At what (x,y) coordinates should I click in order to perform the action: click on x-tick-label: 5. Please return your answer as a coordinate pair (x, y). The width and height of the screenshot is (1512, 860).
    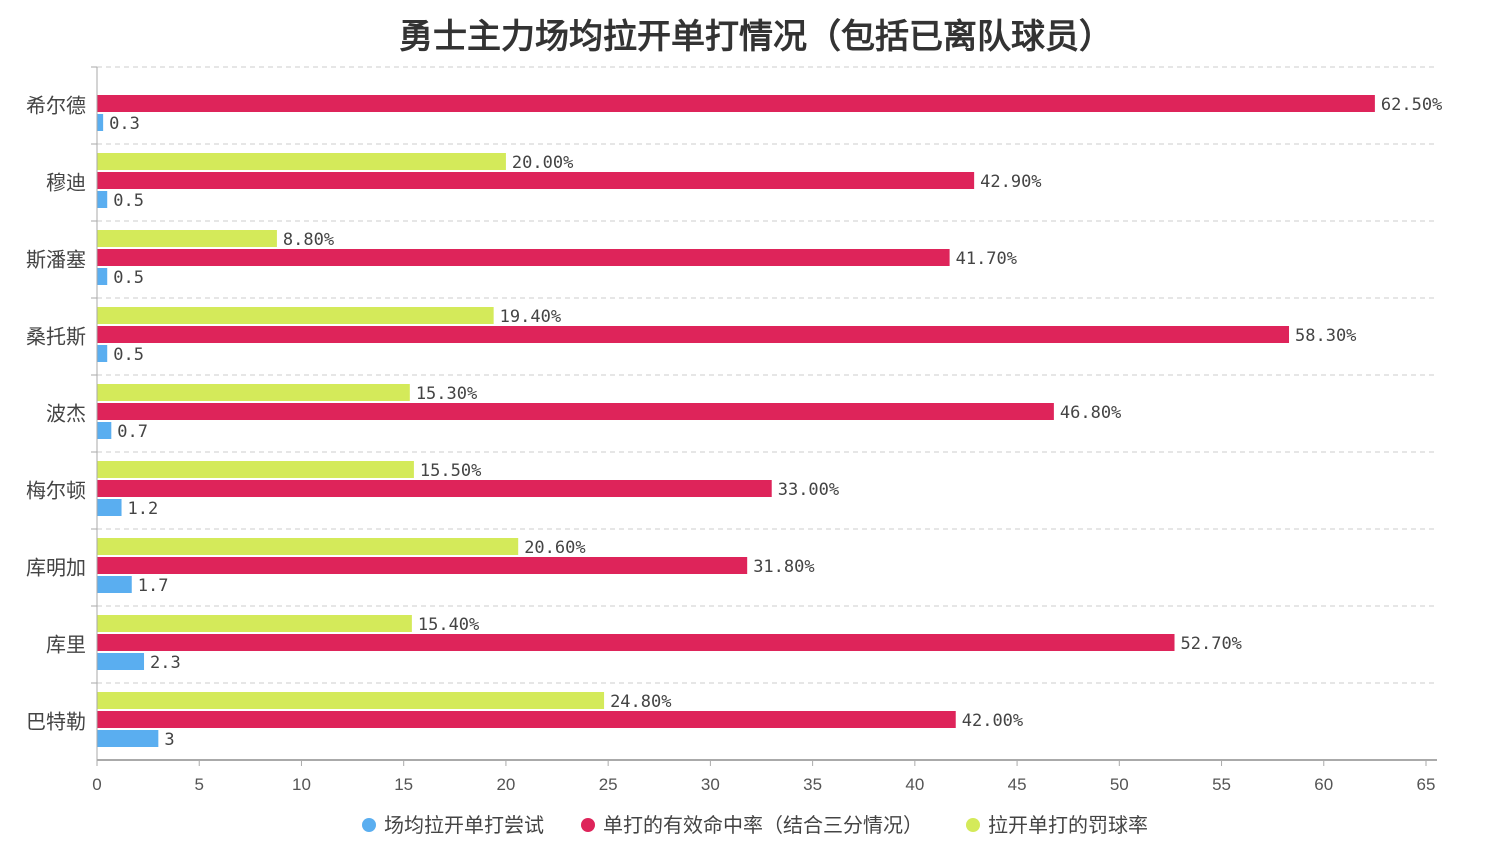
    Looking at the image, I should click on (198, 784).